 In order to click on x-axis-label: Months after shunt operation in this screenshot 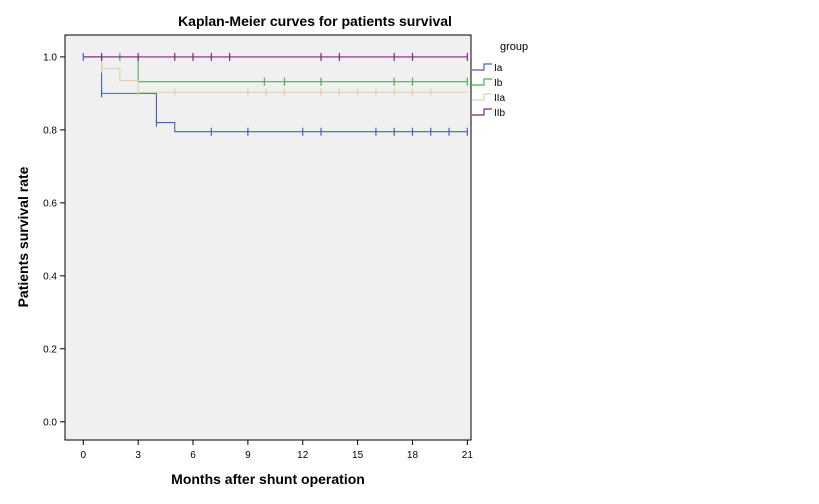, I will do `click(268, 479)`.